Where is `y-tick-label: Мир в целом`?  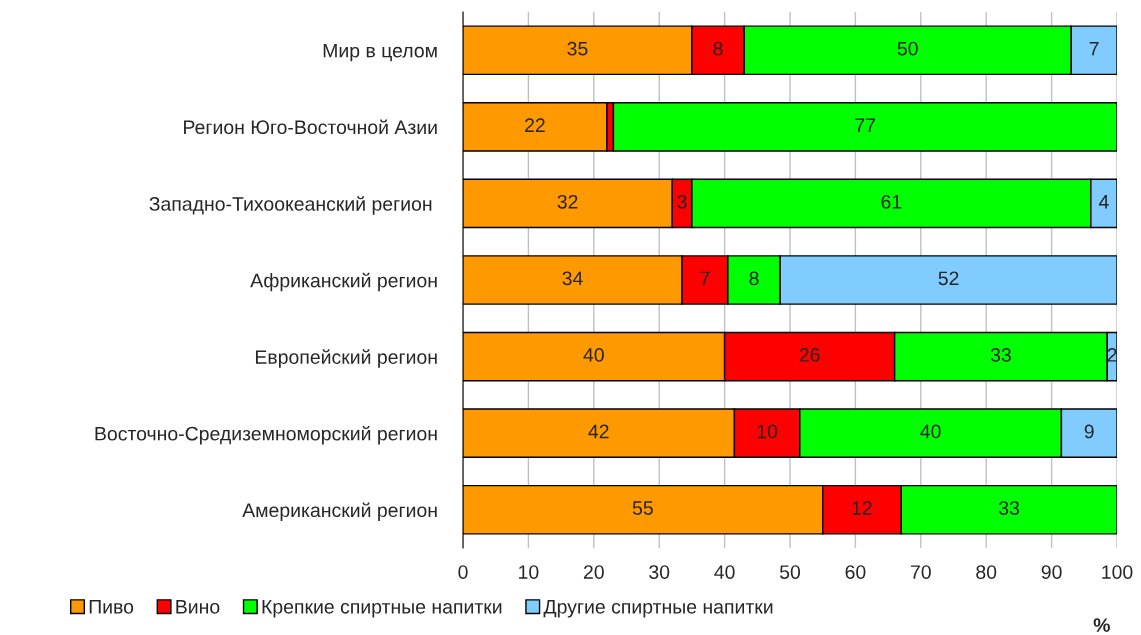
y-tick-label: Мир в целом is located at coordinates (380, 52).